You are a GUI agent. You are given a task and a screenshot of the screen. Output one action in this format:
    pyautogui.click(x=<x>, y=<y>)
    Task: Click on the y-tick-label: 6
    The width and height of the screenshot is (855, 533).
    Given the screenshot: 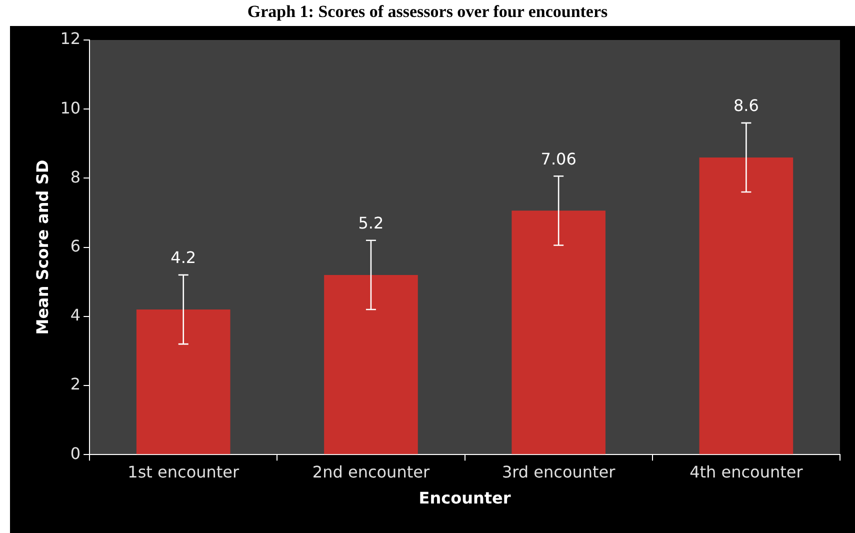 What is the action you would take?
    pyautogui.click(x=75, y=246)
    